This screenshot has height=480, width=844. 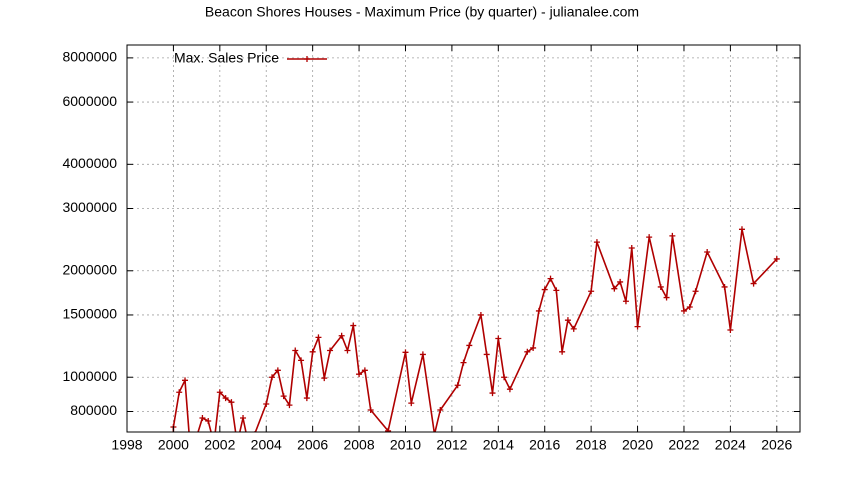 What do you see at coordinates (451, 445) in the screenshot?
I see `x-tick-label: 2012` at bounding box center [451, 445].